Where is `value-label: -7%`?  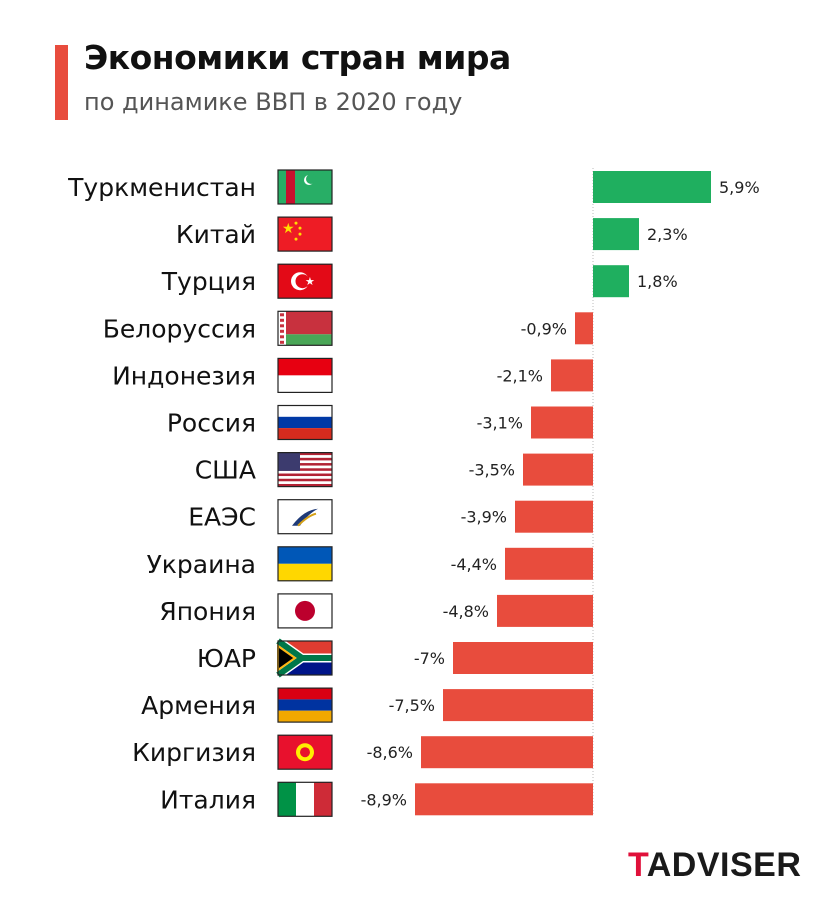
value-label: -7% is located at coordinates (429, 658).